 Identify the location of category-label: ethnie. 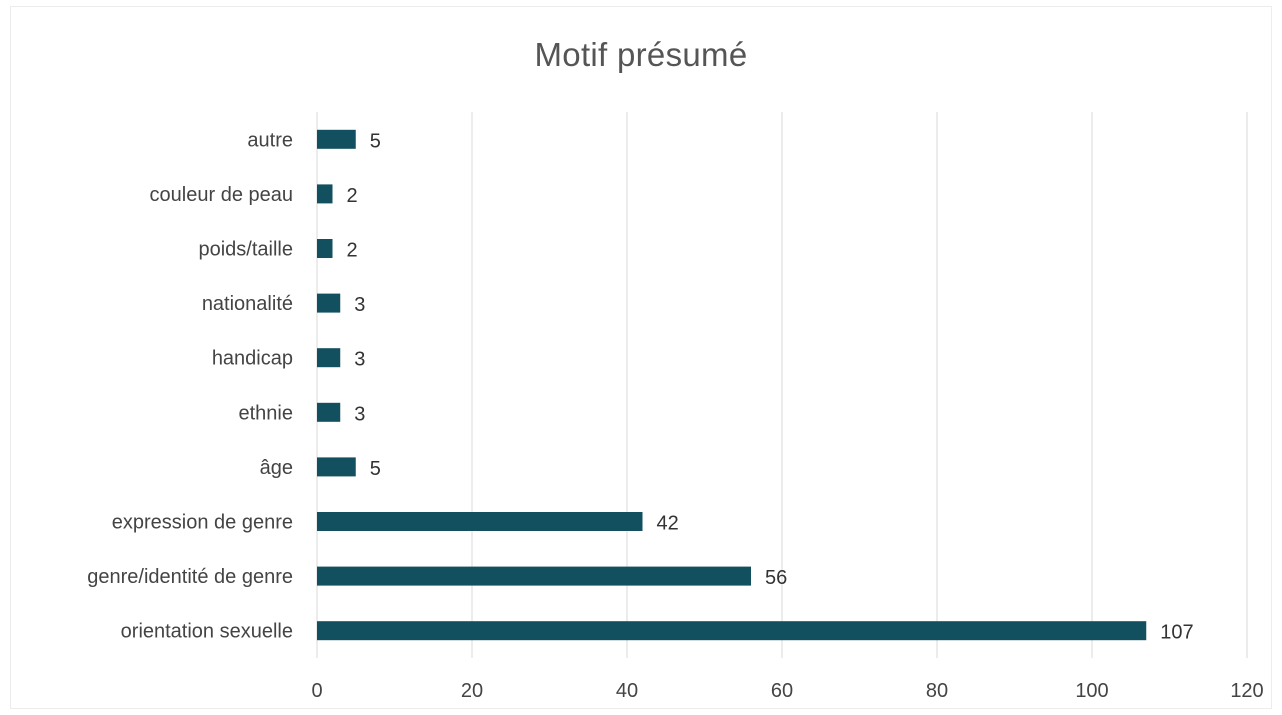
(266, 413).